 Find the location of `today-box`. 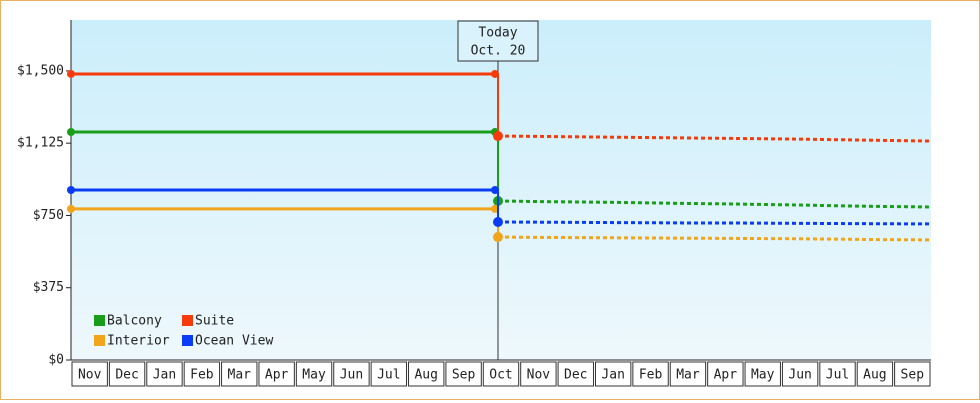

today-box is located at coordinates (498, 41).